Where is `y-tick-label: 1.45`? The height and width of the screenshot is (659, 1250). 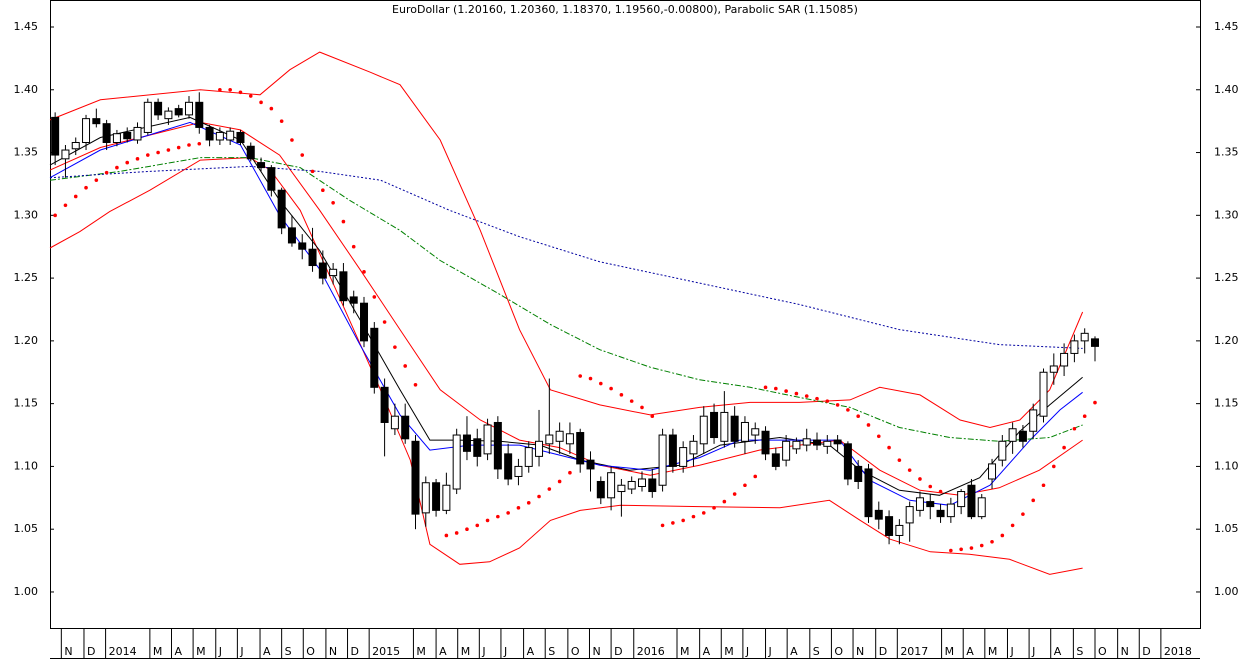 y-tick-label: 1.45 is located at coordinates (26, 26).